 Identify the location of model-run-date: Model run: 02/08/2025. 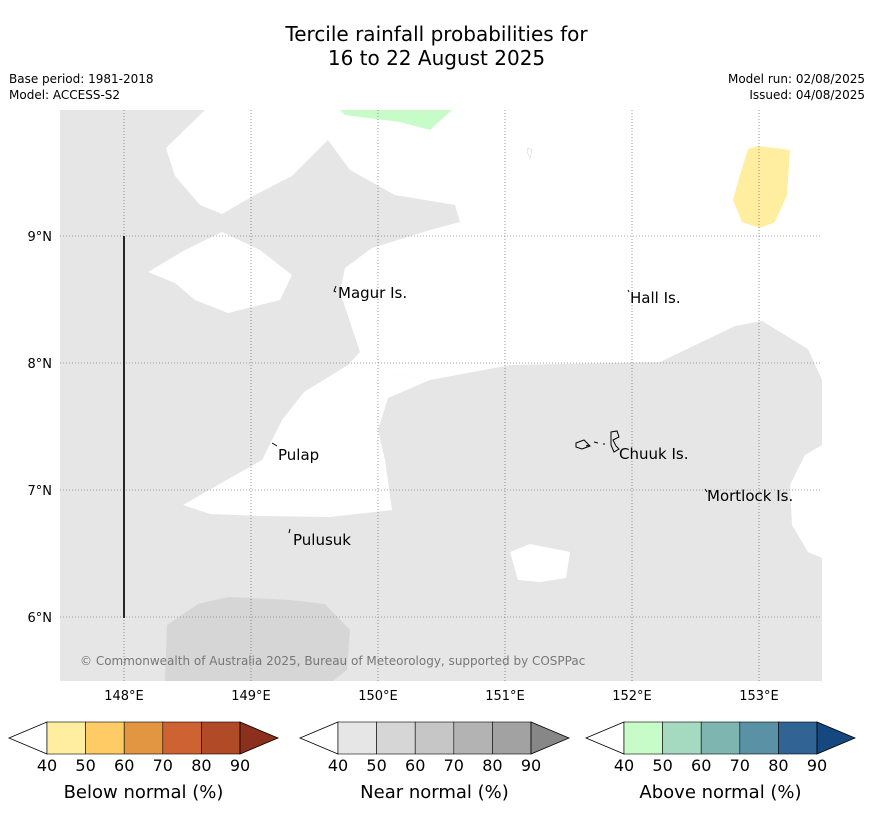
(796, 79).